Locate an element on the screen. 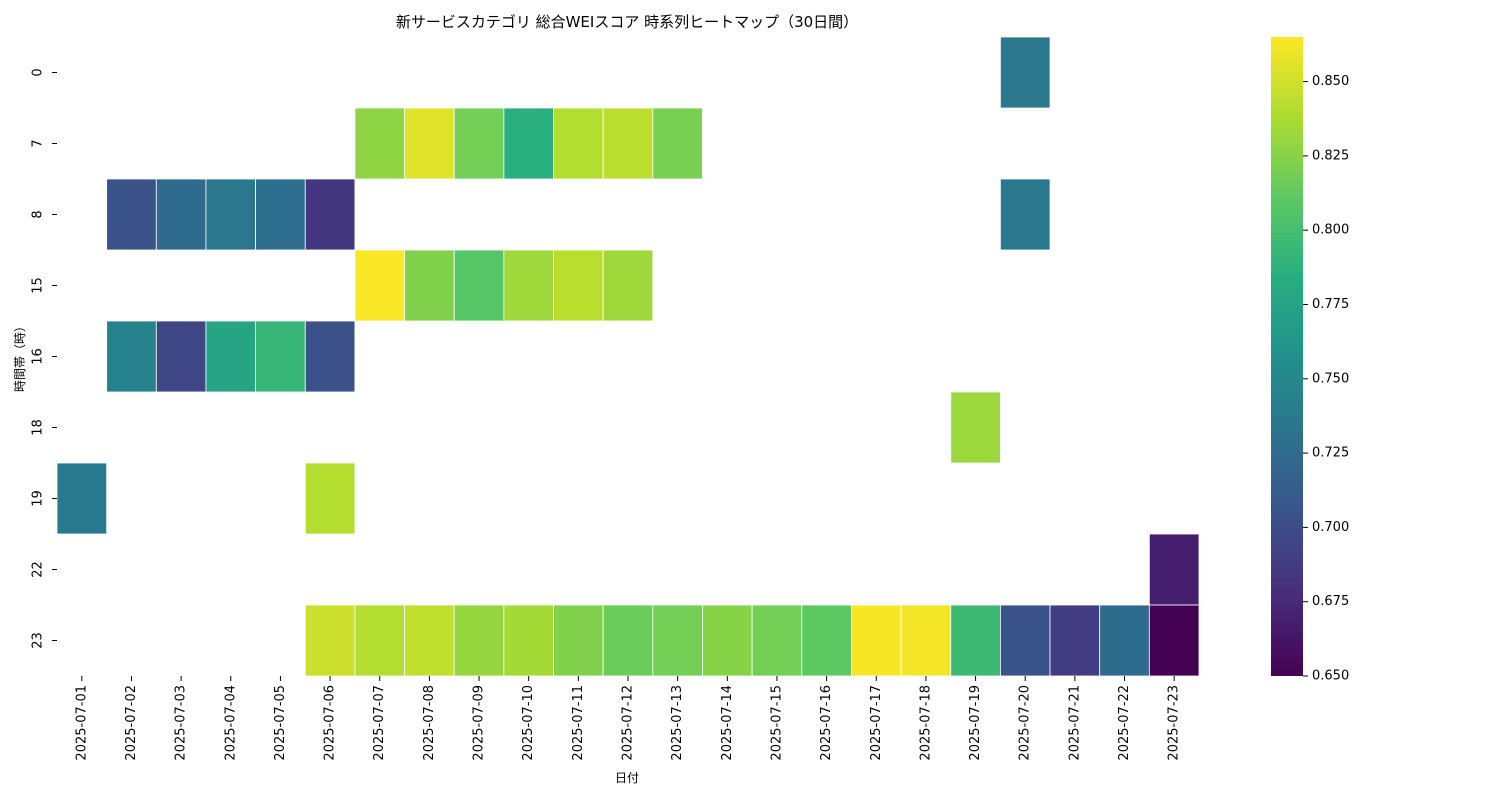 This screenshot has width=1500, height=800. x-tick-label: 2025-07-23 is located at coordinates (1174, 723).